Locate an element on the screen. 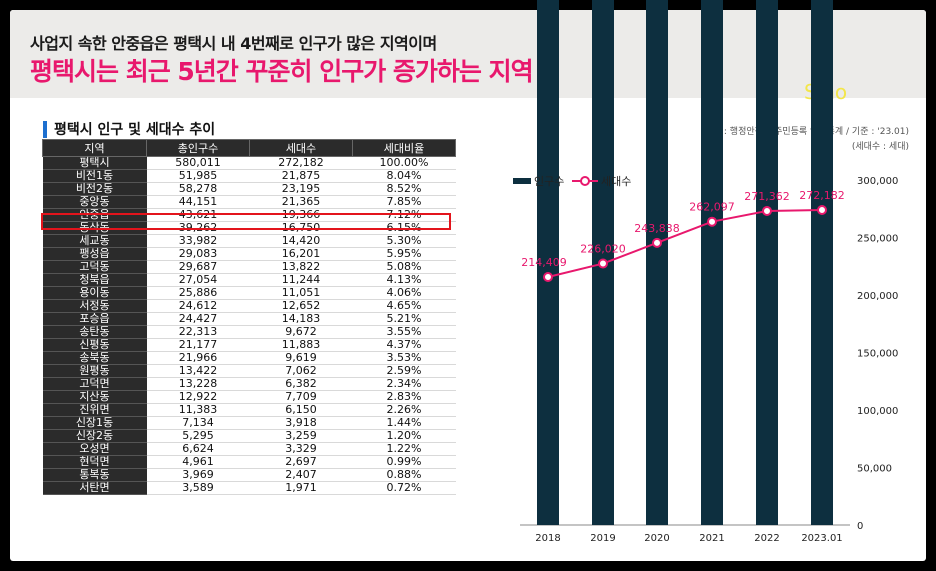 This screenshot has height=571, width=936. region-name-cell: 고덕면 is located at coordinates (94, 384).